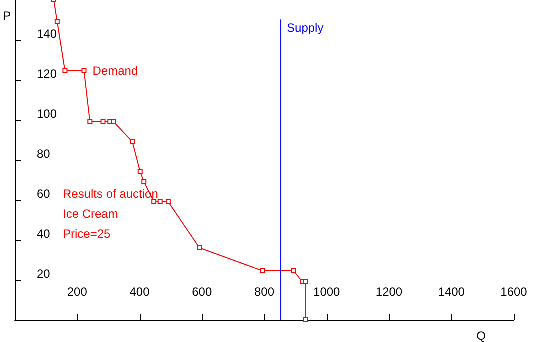 This screenshot has height=342, width=547. What do you see at coordinates (44, 274) in the screenshot?
I see `y-tick-label: 20` at bounding box center [44, 274].